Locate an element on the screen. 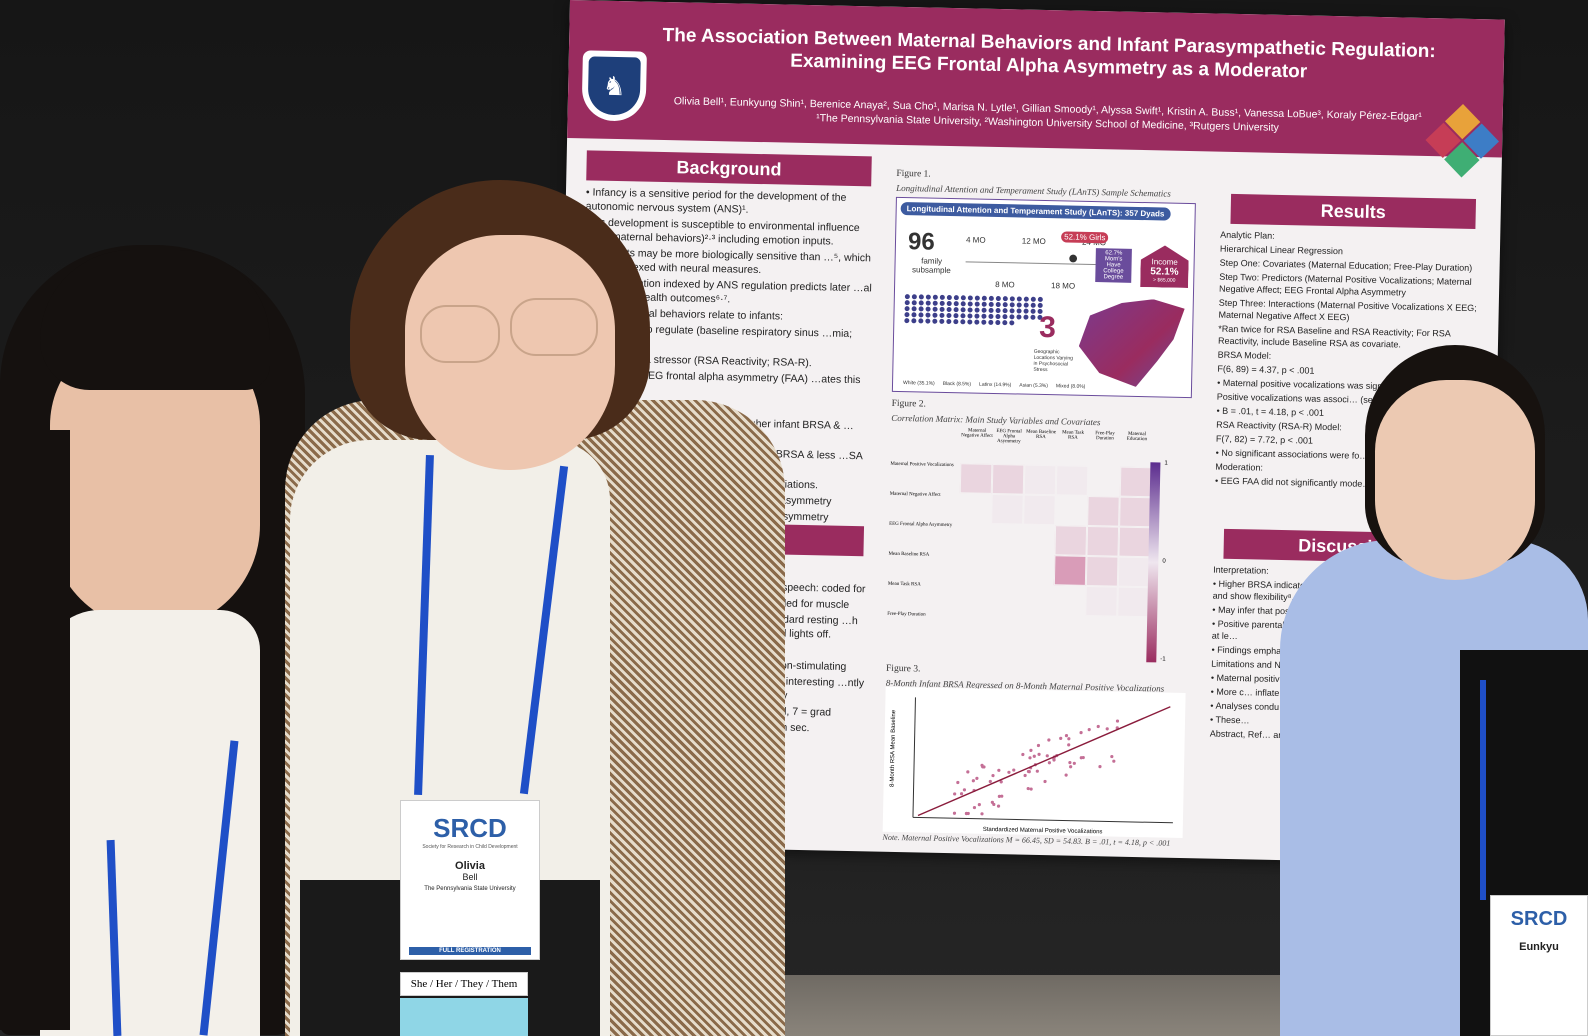  legend-entry: Latinx (14.9%) is located at coordinates (995, 385).